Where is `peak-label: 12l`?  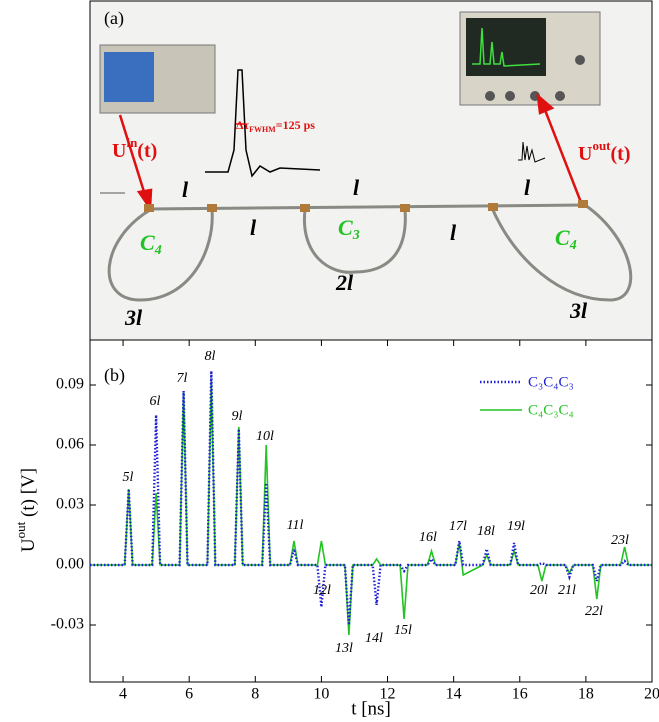 peak-label: 12l is located at coordinates (322, 590).